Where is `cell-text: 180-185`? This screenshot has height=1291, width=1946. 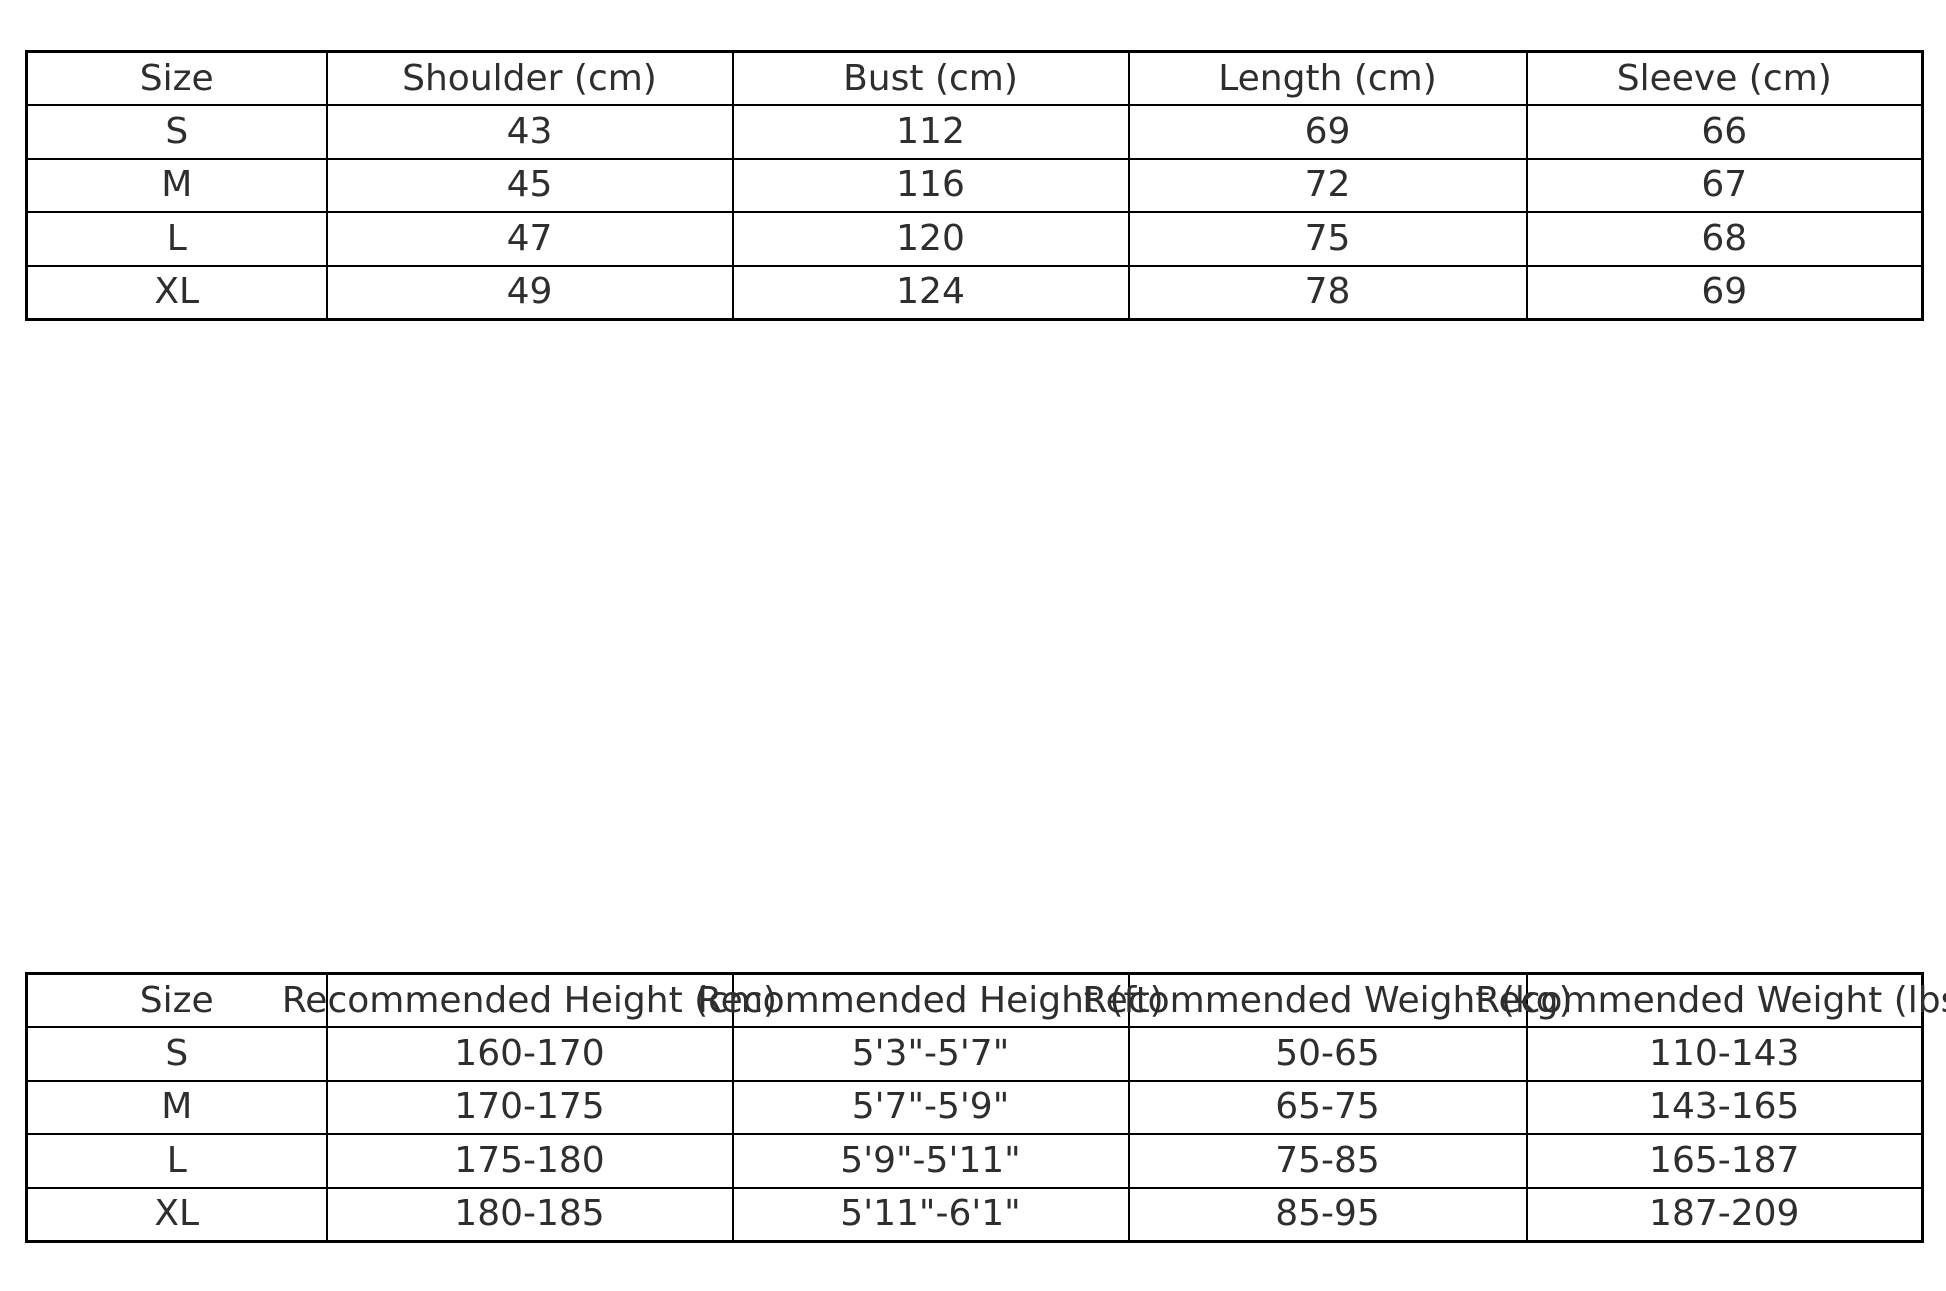 cell-text: 180-185 is located at coordinates (529, 1214).